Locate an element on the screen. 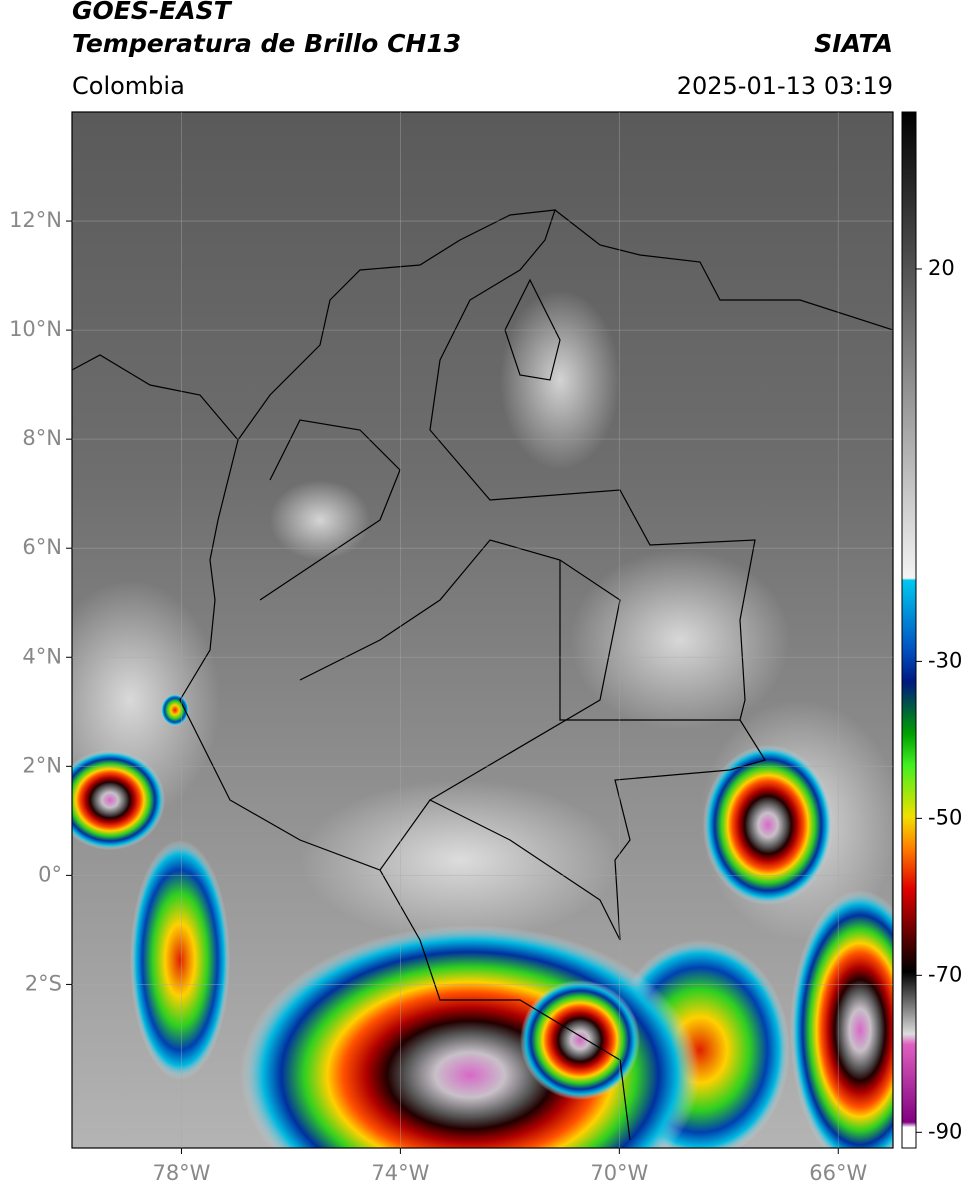 This screenshot has width=966, height=1190. lon-tick-label: 78°W is located at coordinates (181, 1173).